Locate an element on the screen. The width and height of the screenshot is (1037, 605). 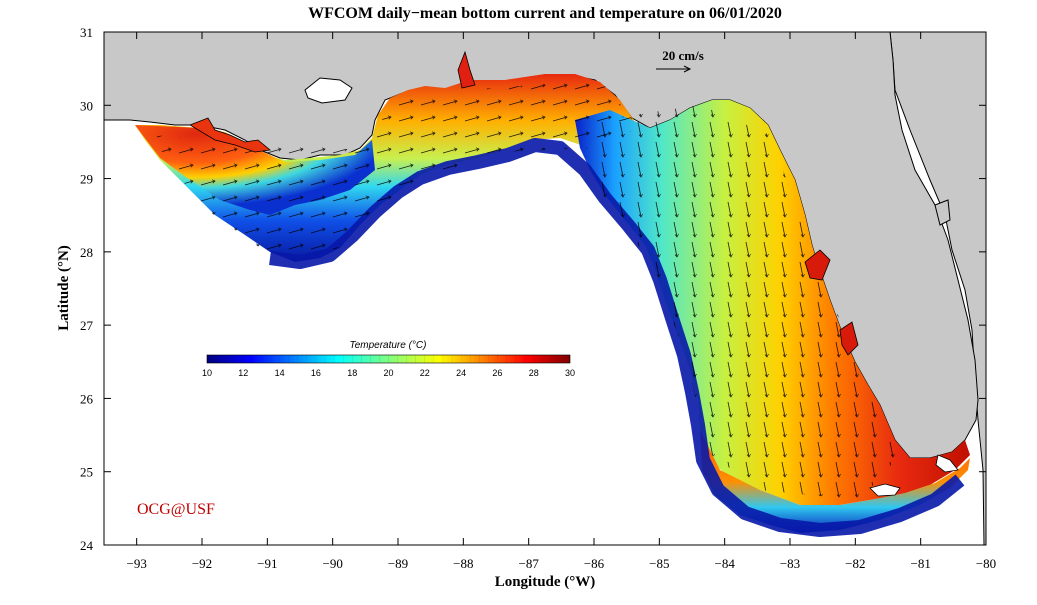
ten-thousand-islands is located at coordinates (947, 463).